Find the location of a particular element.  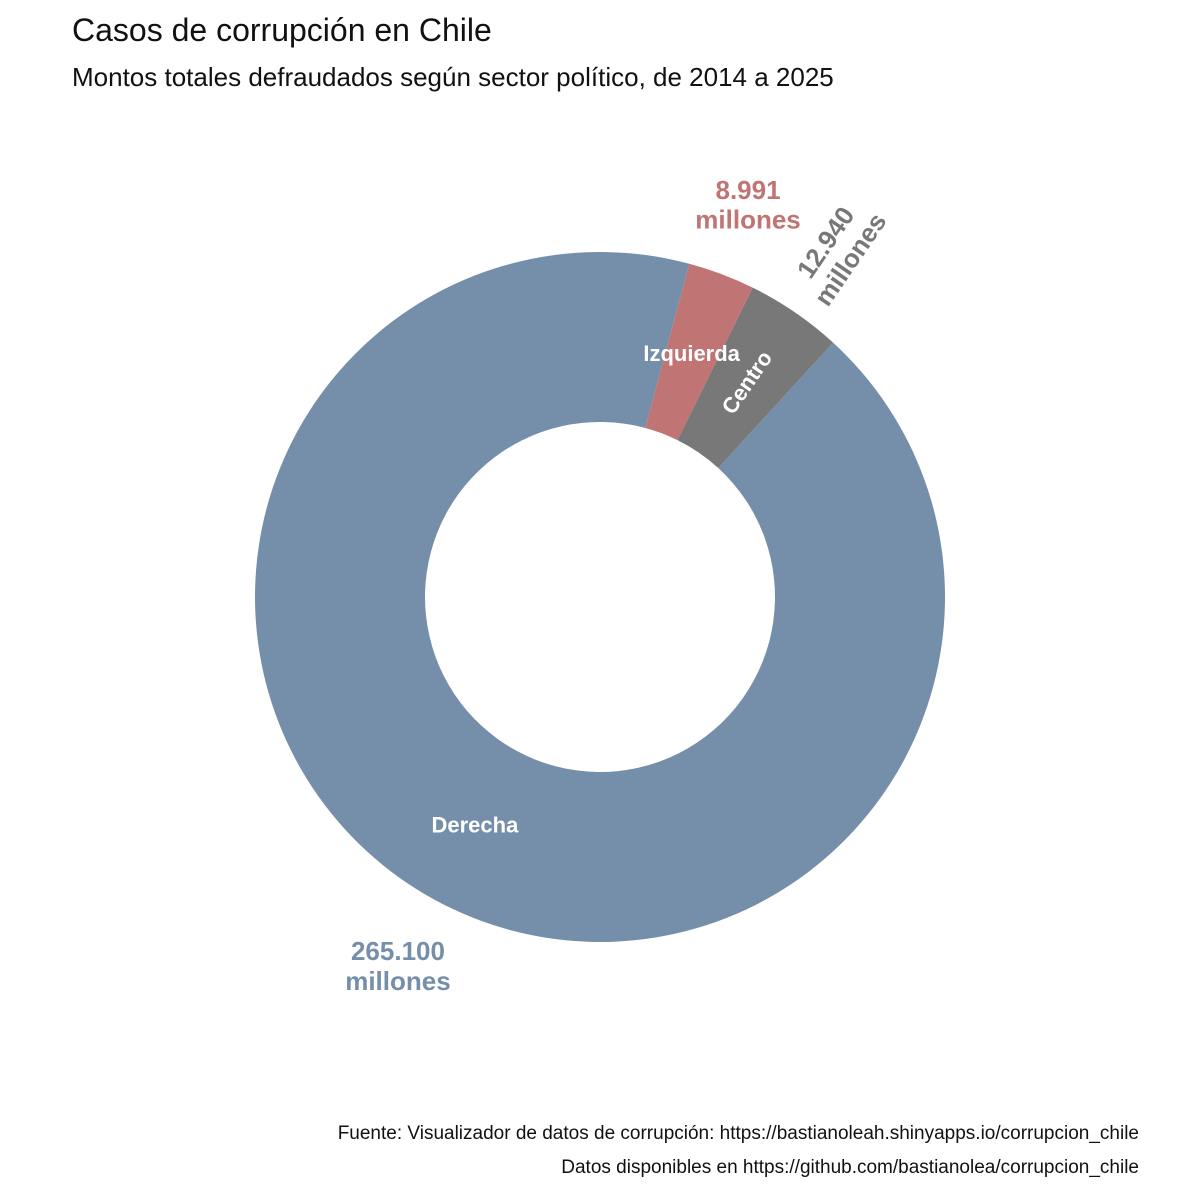

slice-label-izquierda: Izquierda is located at coordinates (691, 353).